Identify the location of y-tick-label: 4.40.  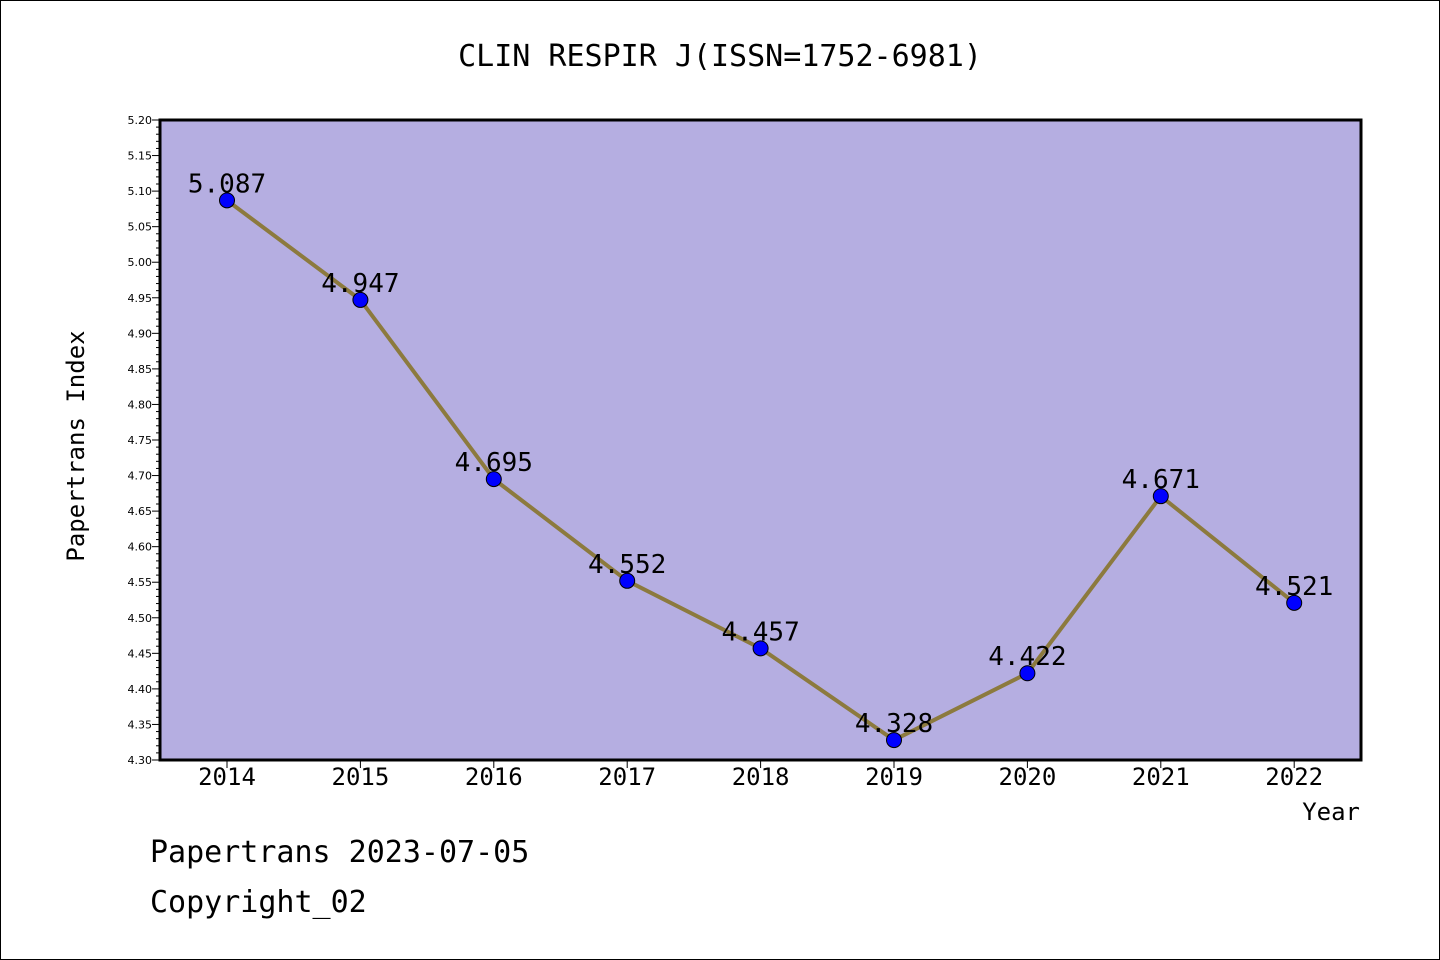
(140, 689).